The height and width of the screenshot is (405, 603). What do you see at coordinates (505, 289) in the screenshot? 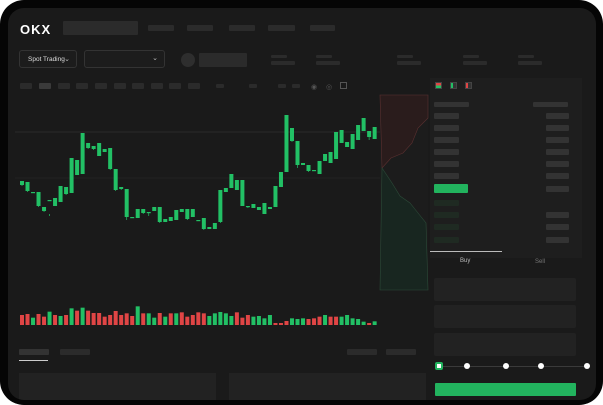
I see `price-input` at bounding box center [505, 289].